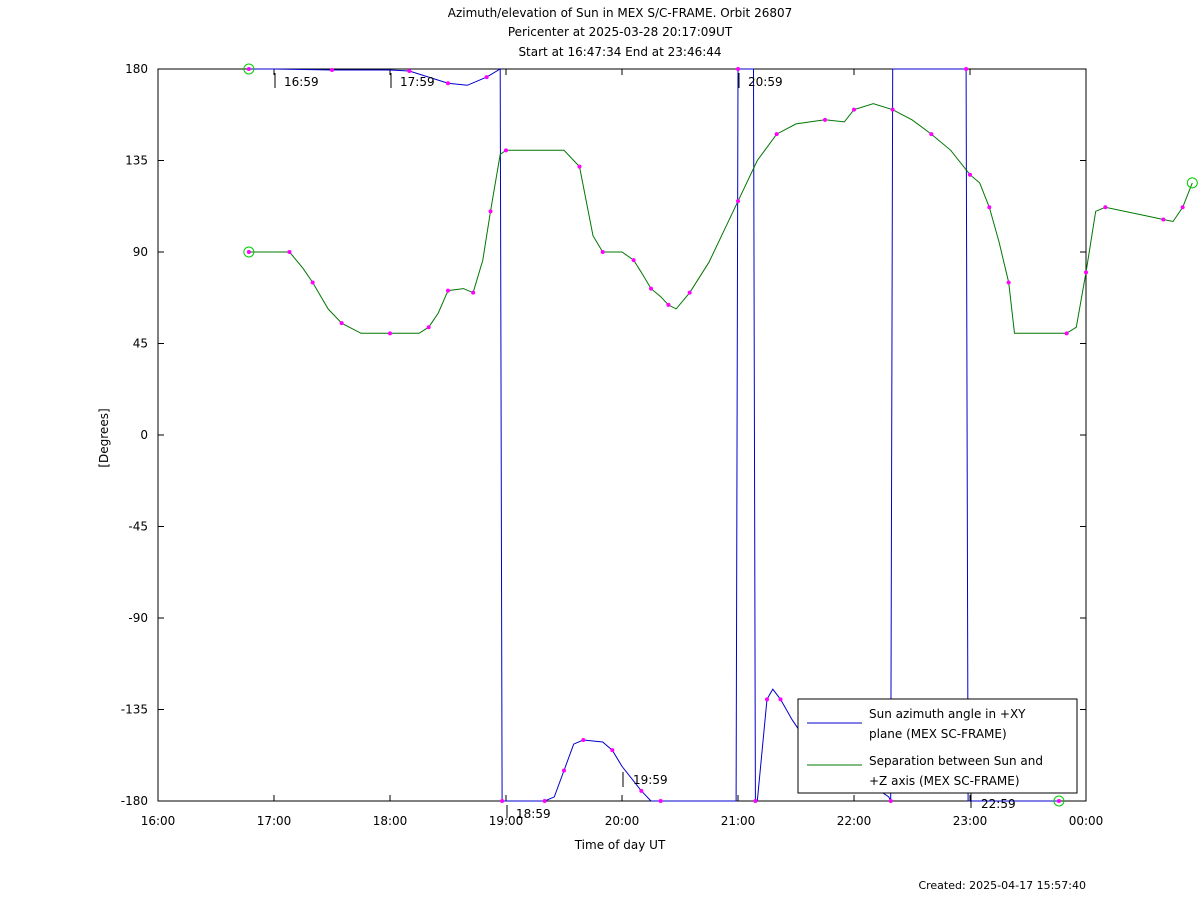  Describe the element at coordinates (140, 252) in the screenshot. I see `y-tick-label: 90` at that location.